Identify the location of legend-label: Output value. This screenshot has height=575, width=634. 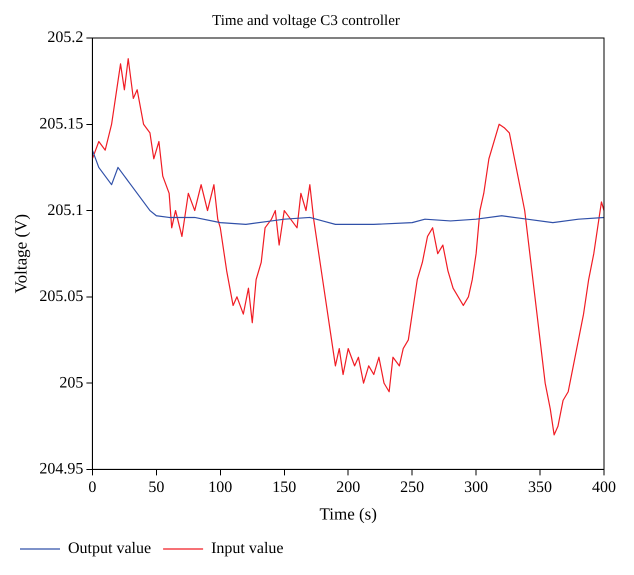
(110, 549).